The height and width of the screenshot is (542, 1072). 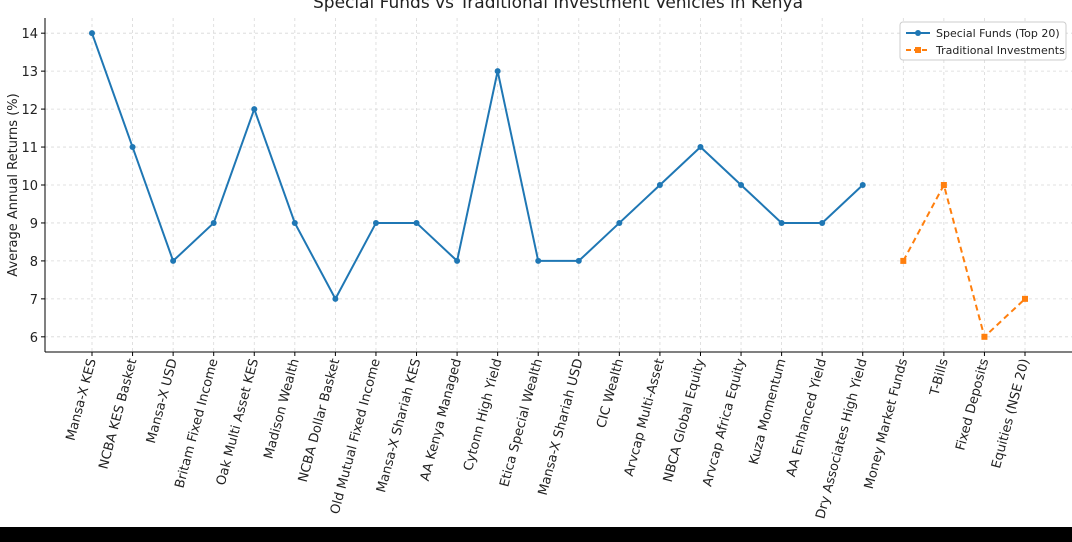 I want to click on x-tick-label: Equities (NSE 20), so click(x=1011, y=413).